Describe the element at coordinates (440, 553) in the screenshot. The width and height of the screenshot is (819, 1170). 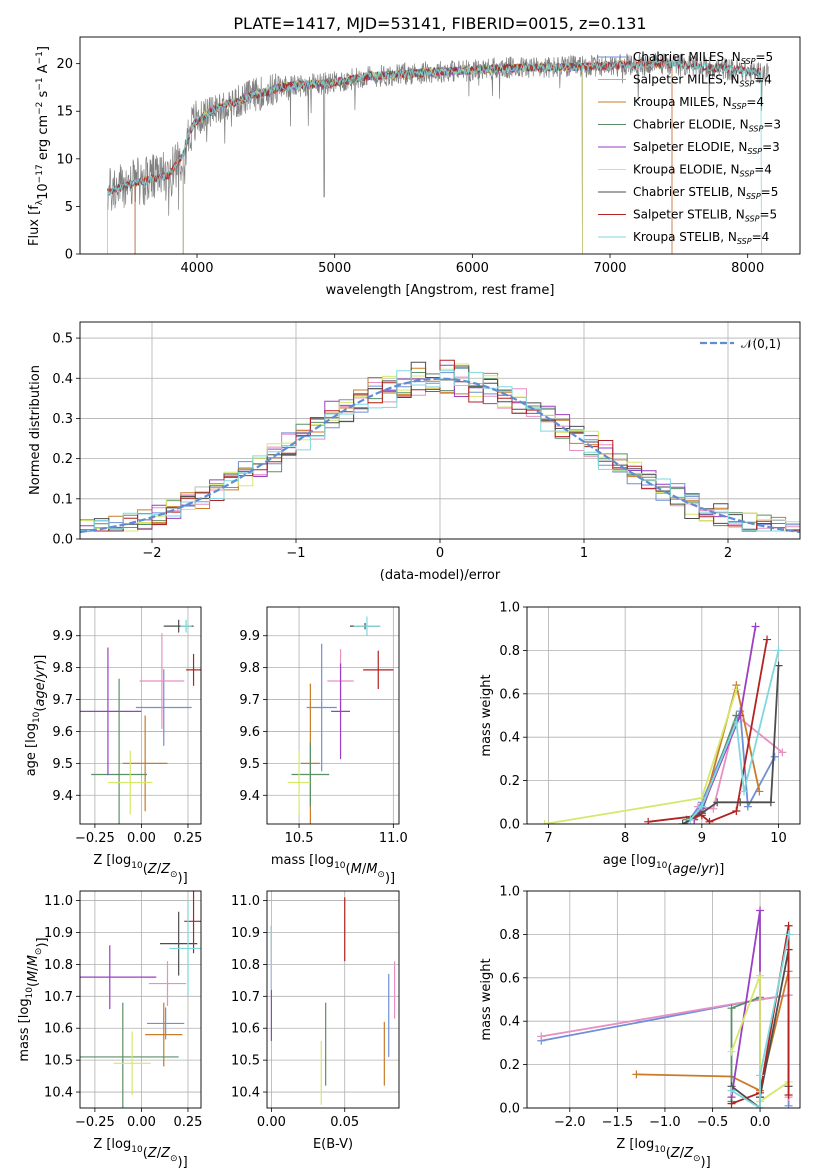
I see `x-tick-label: 0` at that location.